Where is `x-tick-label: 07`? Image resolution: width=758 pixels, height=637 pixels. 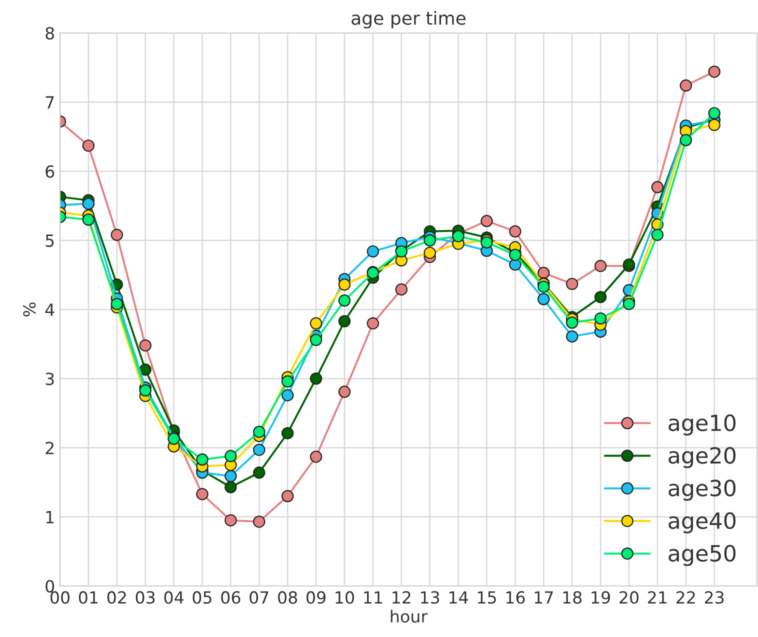
x-tick-label: 07 is located at coordinates (259, 597).